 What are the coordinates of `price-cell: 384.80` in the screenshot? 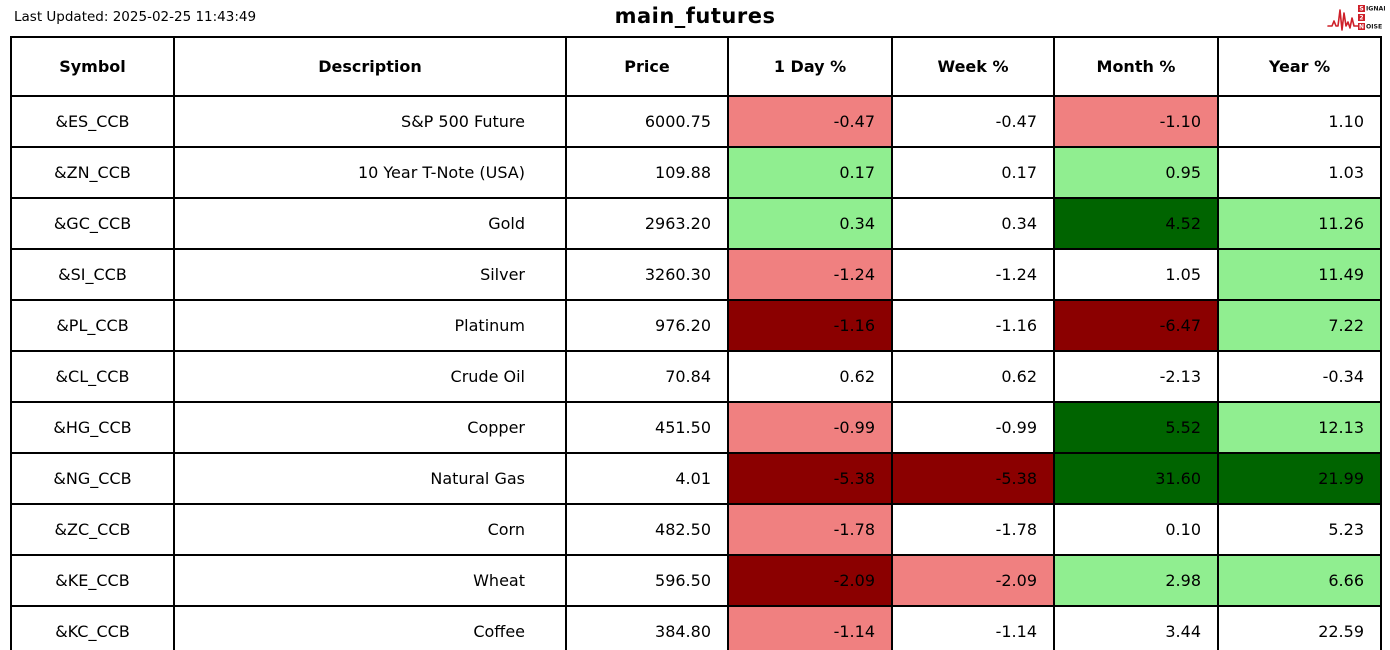 It's located at (647, 627).